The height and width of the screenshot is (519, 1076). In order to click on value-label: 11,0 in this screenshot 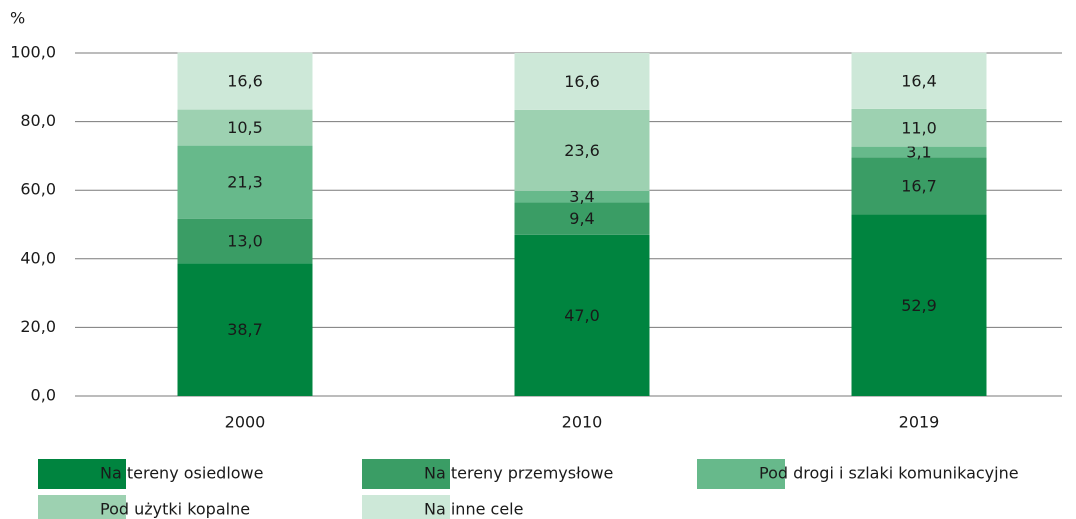, I will do `click(919, 127)`.